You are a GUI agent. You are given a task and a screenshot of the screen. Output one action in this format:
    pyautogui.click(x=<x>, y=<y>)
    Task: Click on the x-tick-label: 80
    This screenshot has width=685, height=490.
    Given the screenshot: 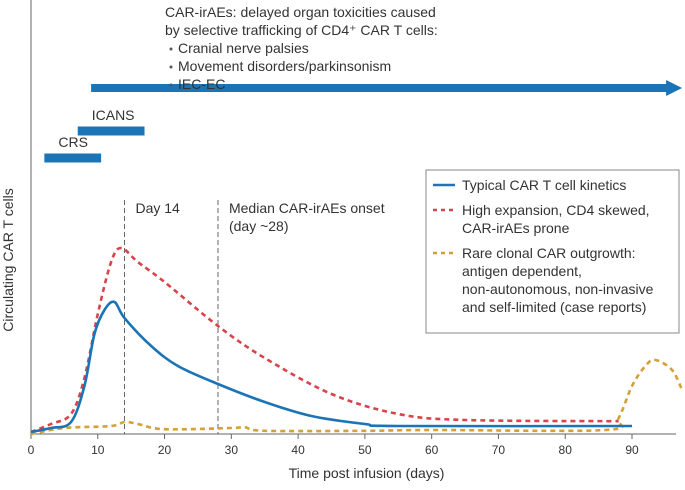 What is the action you would take?
    pyautogui.click(x=566, y=450)
    